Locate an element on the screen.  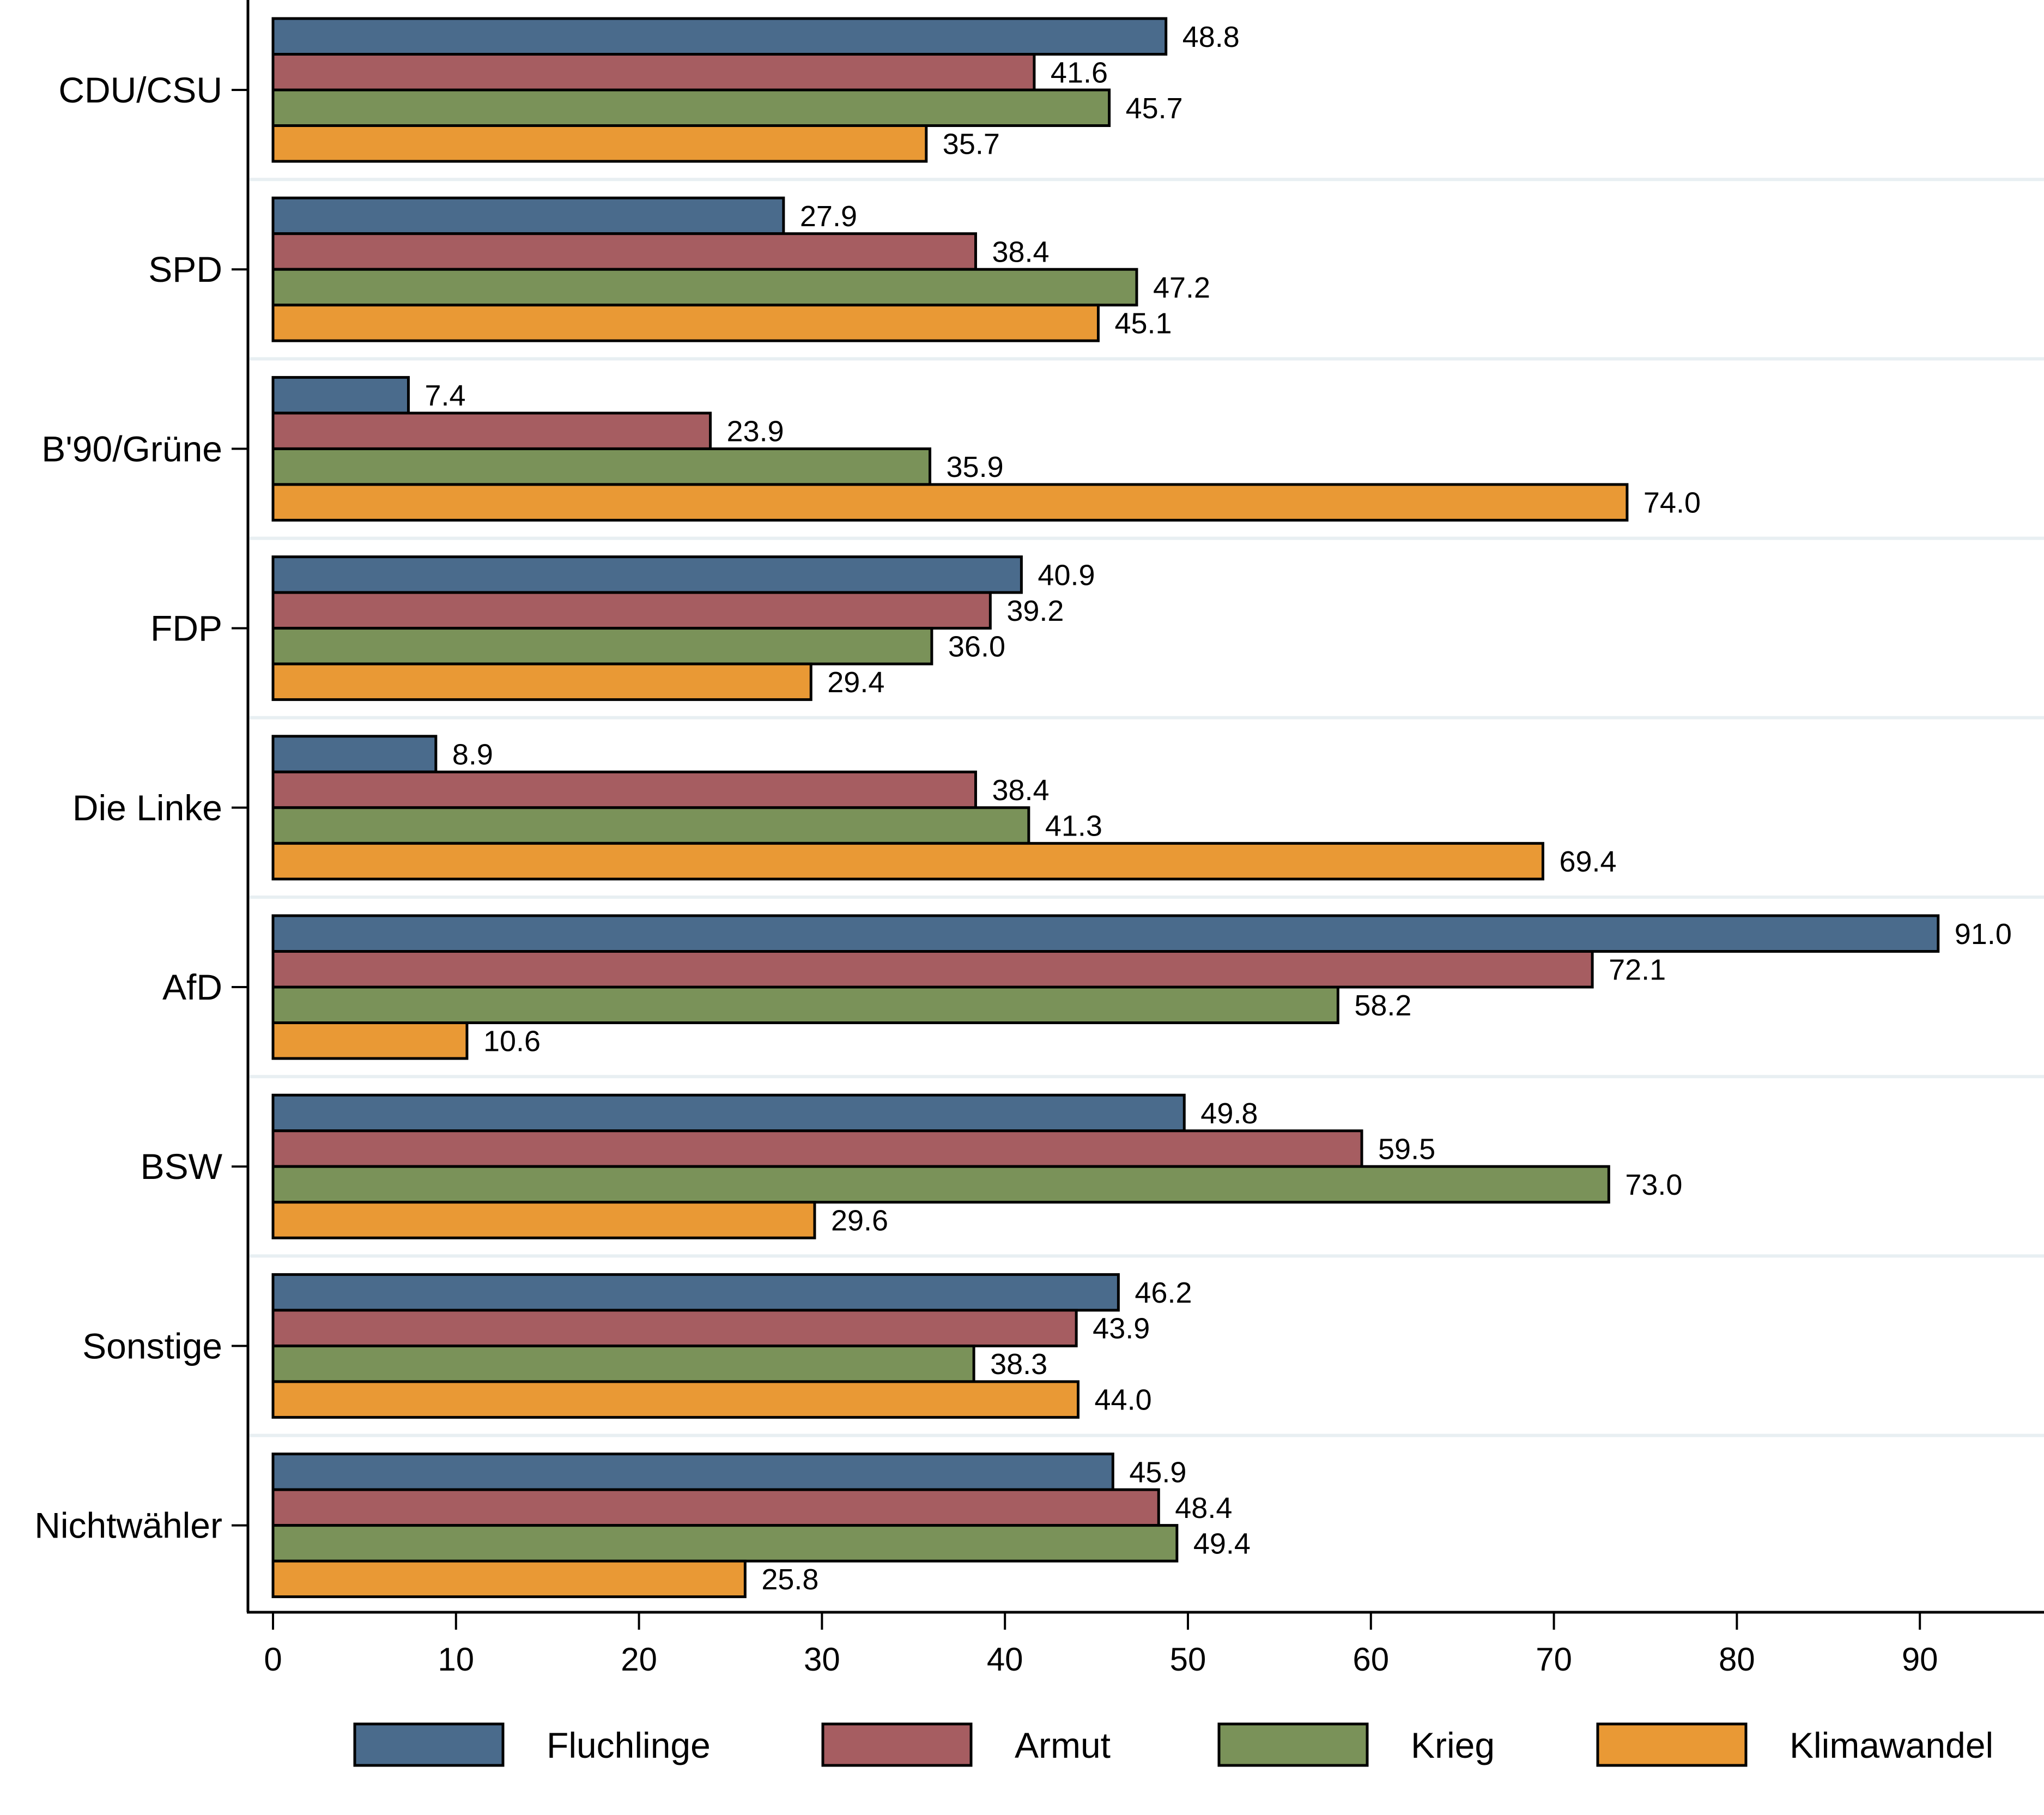
value-label: 49.8 is located at coordinates (1229, 1113).